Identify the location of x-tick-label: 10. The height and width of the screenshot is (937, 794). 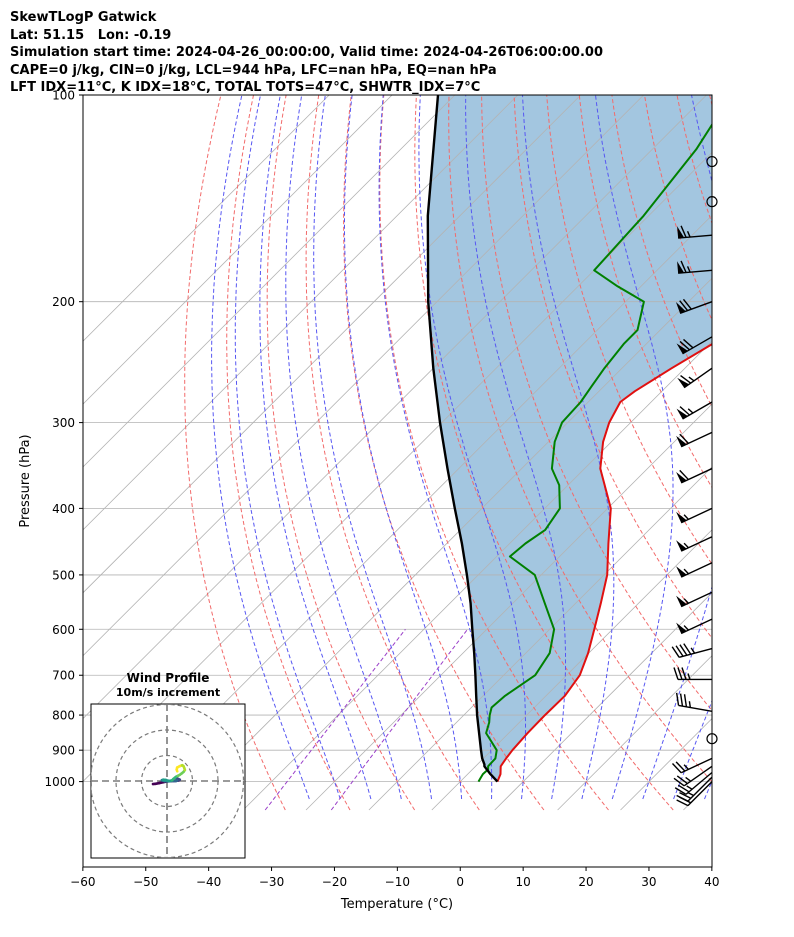
(523, 882).